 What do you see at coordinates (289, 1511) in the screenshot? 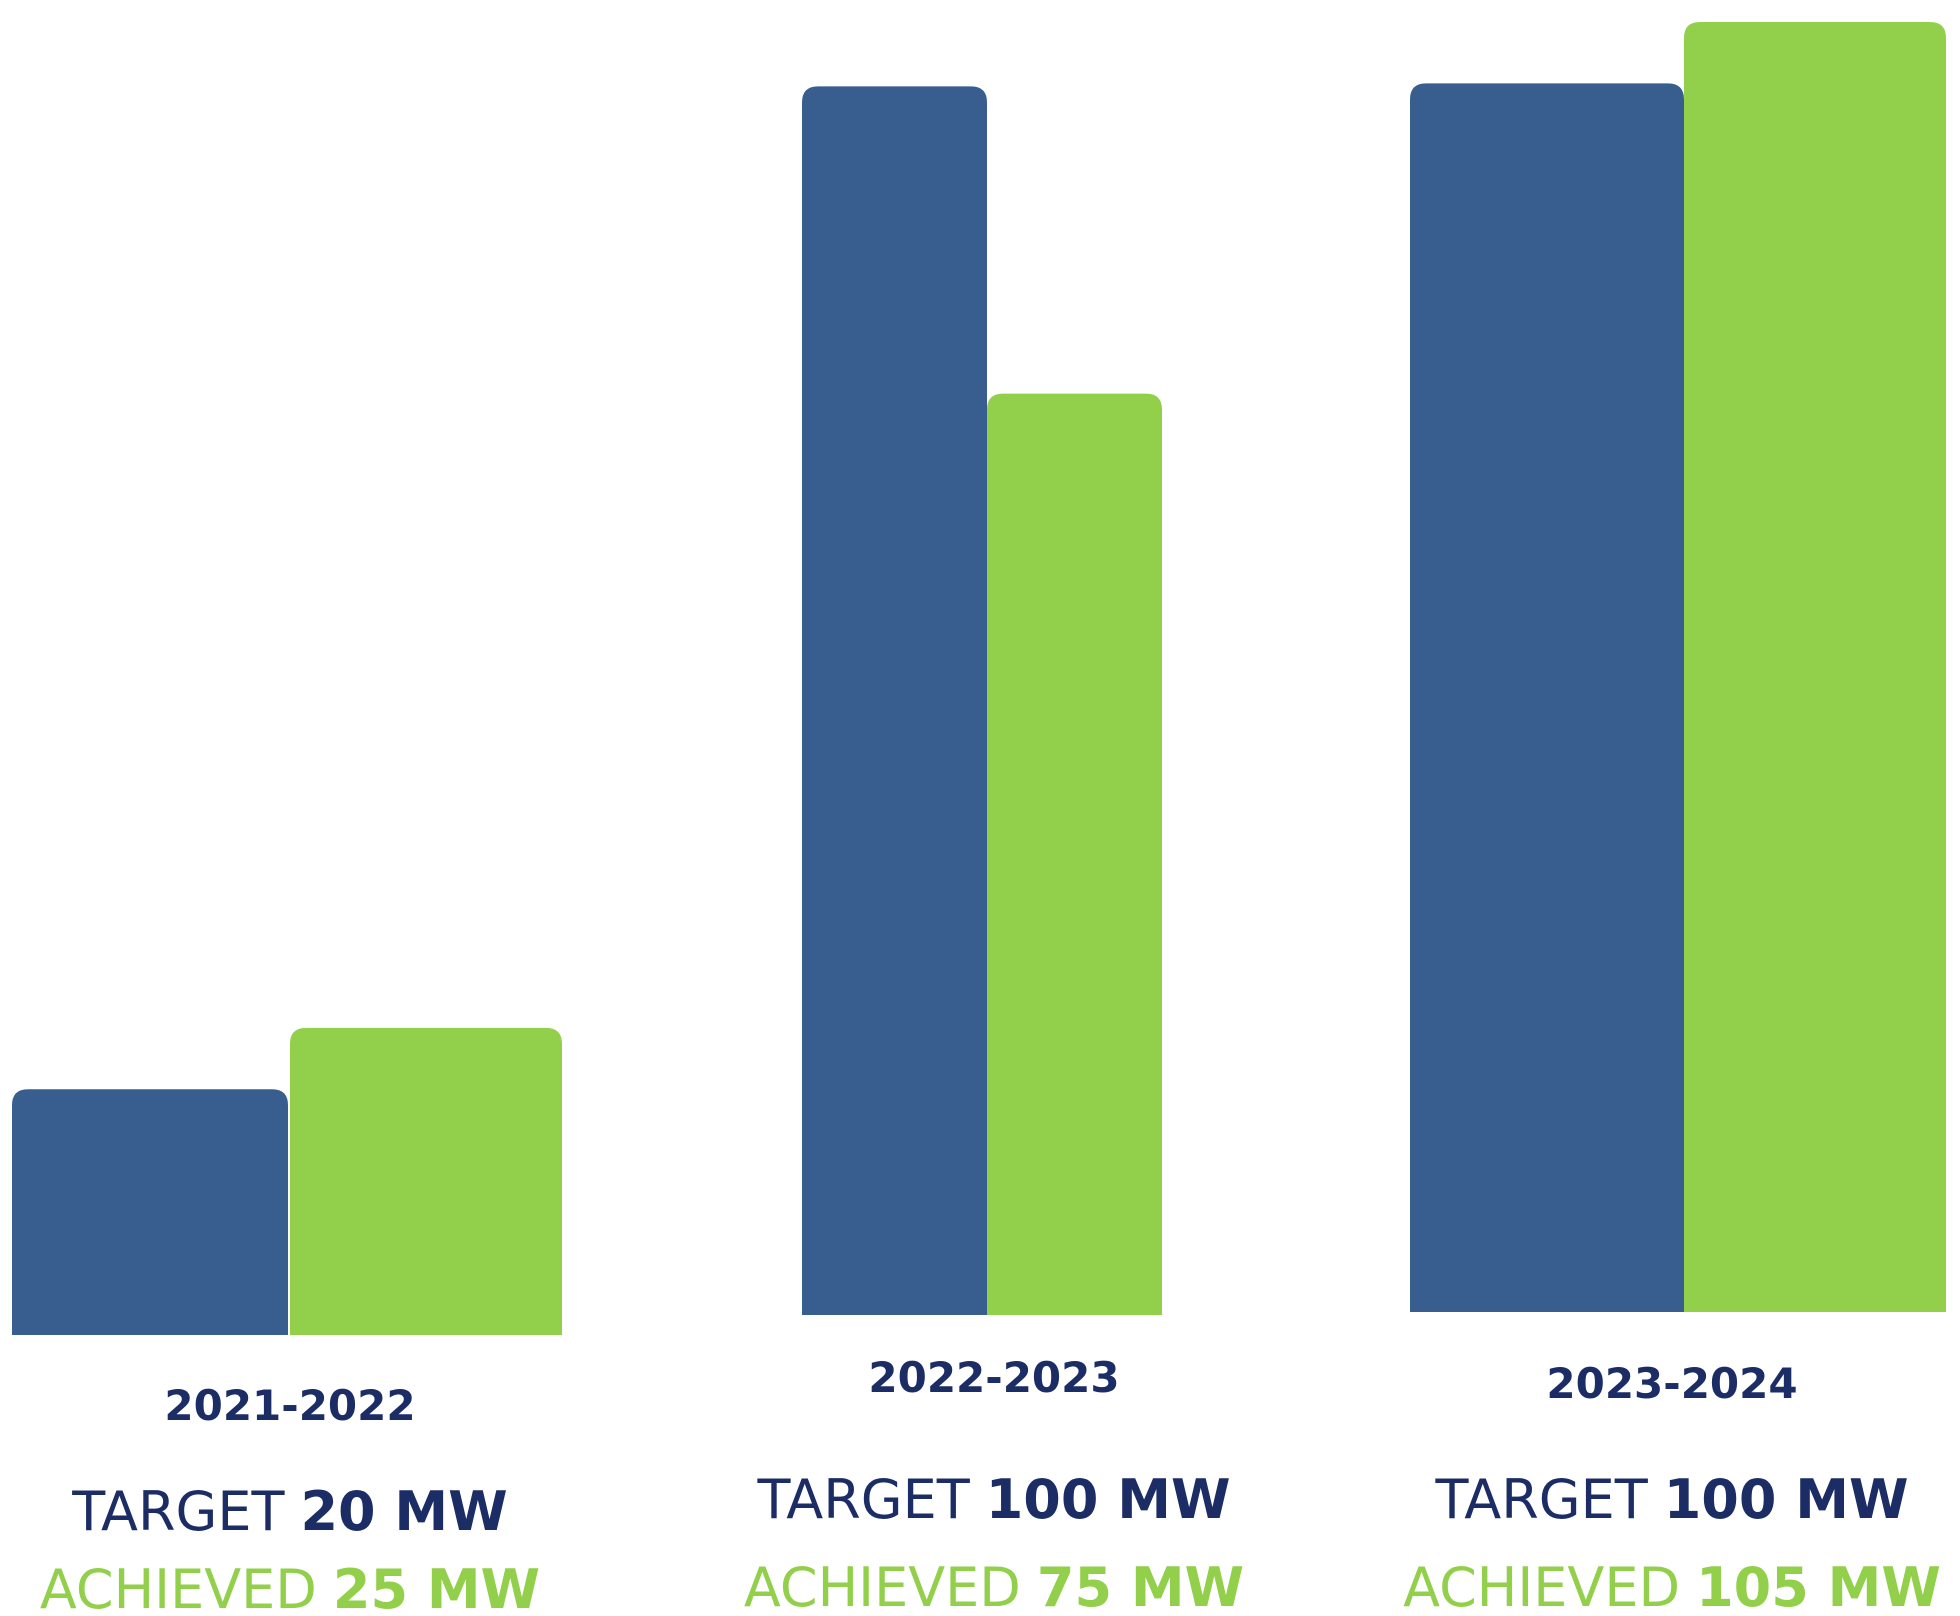
I see `value-line: TARGET 20 MW` at bounding box center [289, 1511].